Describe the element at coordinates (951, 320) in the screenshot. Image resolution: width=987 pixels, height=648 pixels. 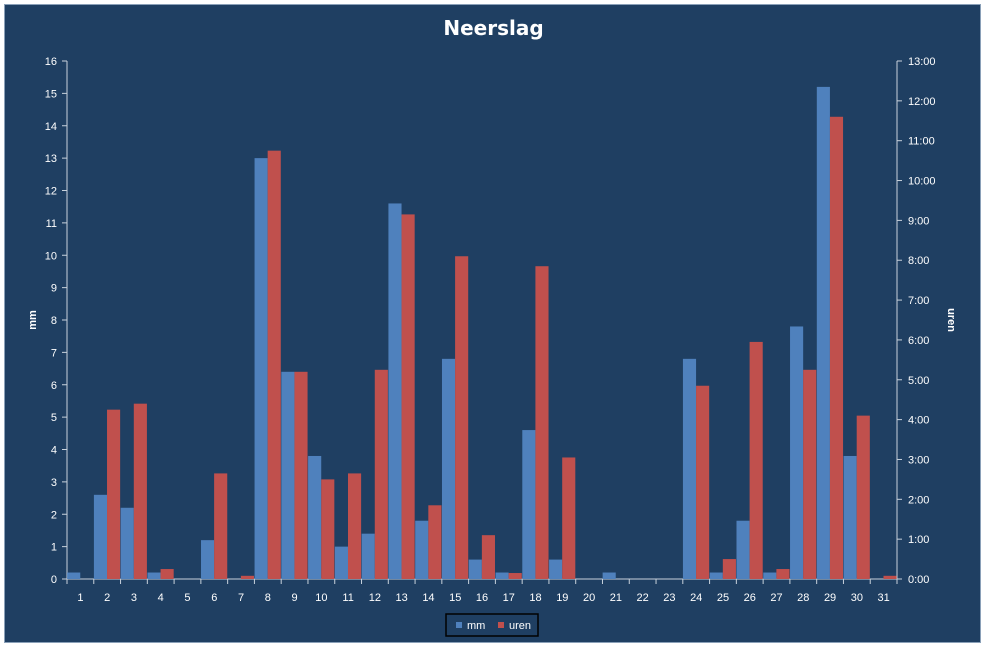
I see `y-axis-title-right: uren` at that location.